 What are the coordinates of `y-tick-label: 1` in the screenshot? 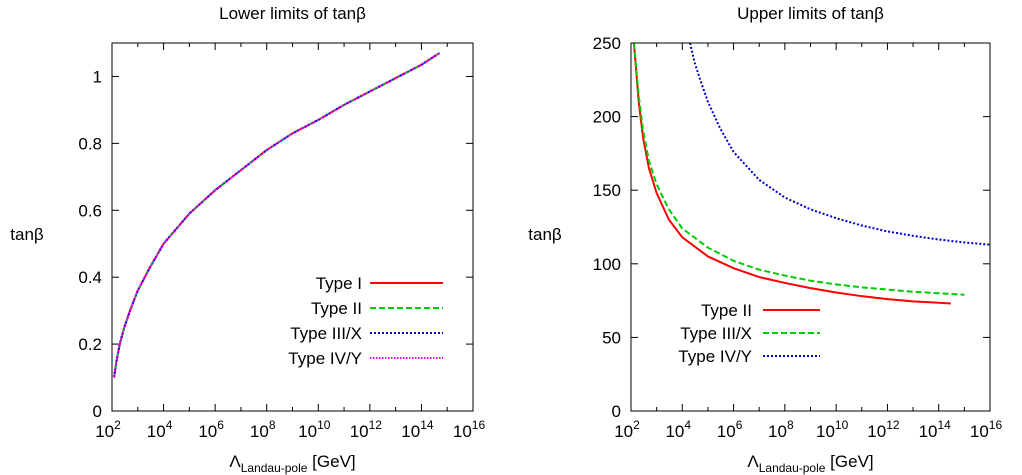 It's located at (97, 76).